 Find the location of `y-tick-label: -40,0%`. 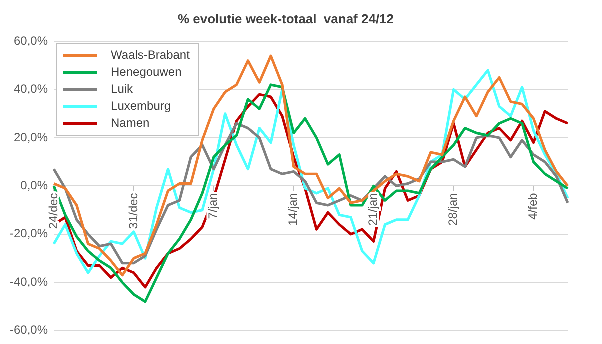

y-tick-label: -40,0% is located at coordinates (29, 281).